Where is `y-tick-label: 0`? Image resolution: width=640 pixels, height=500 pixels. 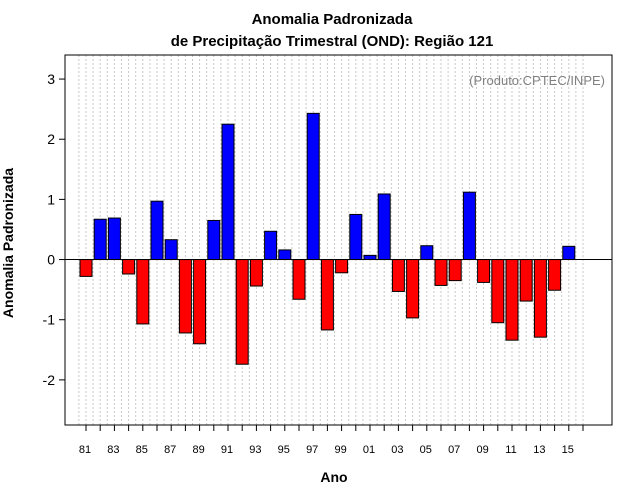
y-tick-label: 0 is located at coordinates (51, 260).